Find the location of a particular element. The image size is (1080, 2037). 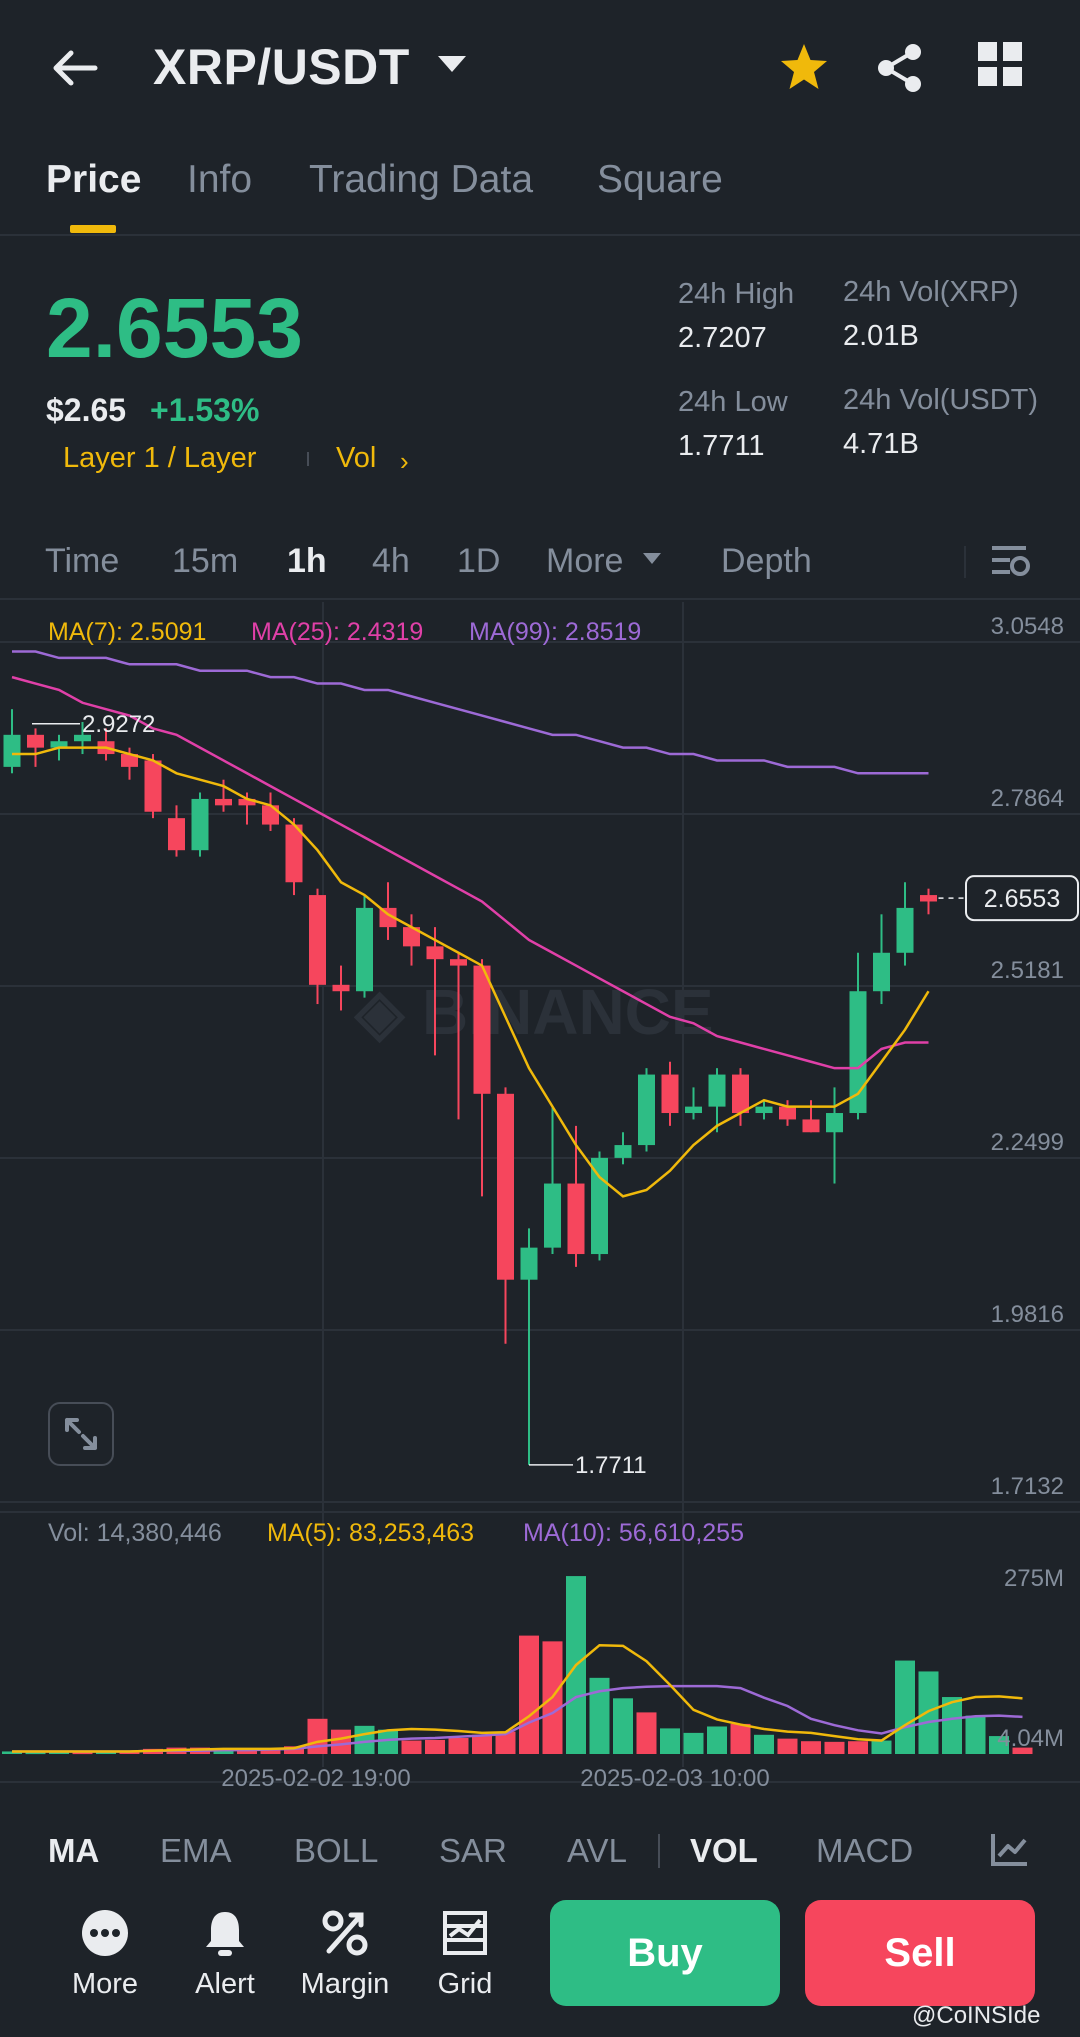

interval-1d: 1D is located at coordinates (479, 561).